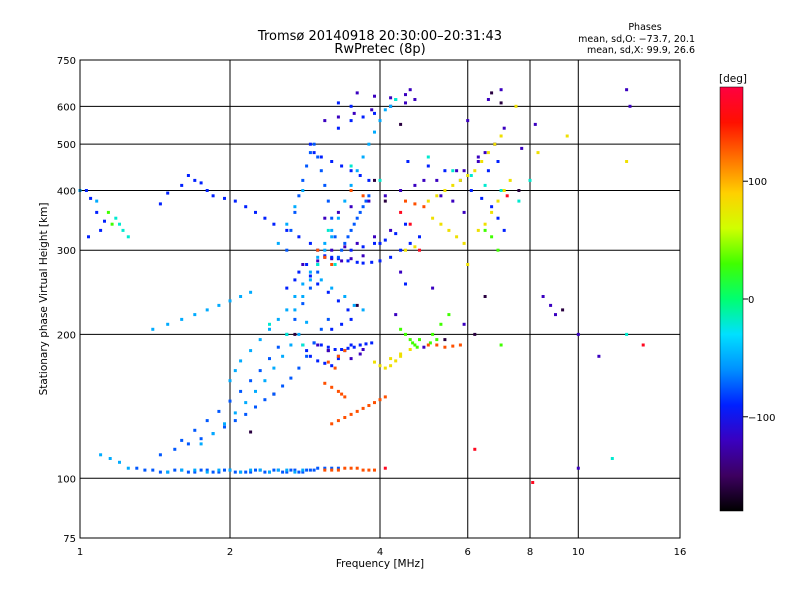 The height and width of the screenshot is (600, 800). I want to click on phases-legend-title: Phases, so click(644, 27).